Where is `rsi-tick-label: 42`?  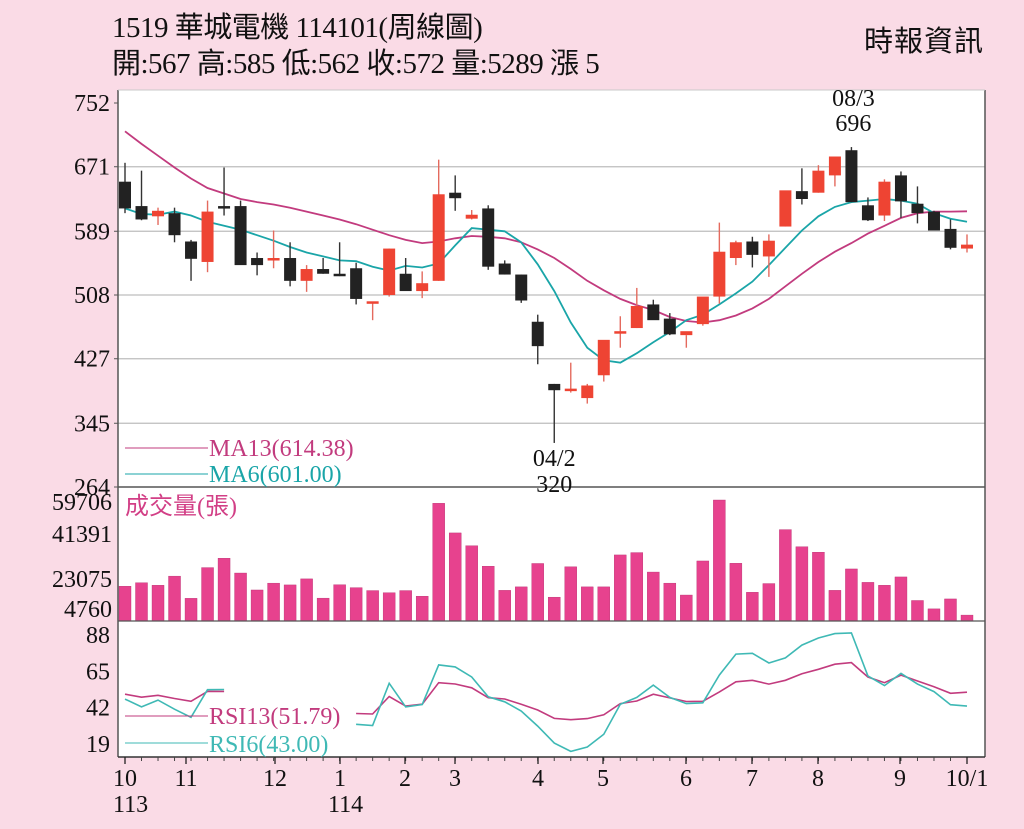 rsi-tick-label: 42 is located at coordinates (98, 709).